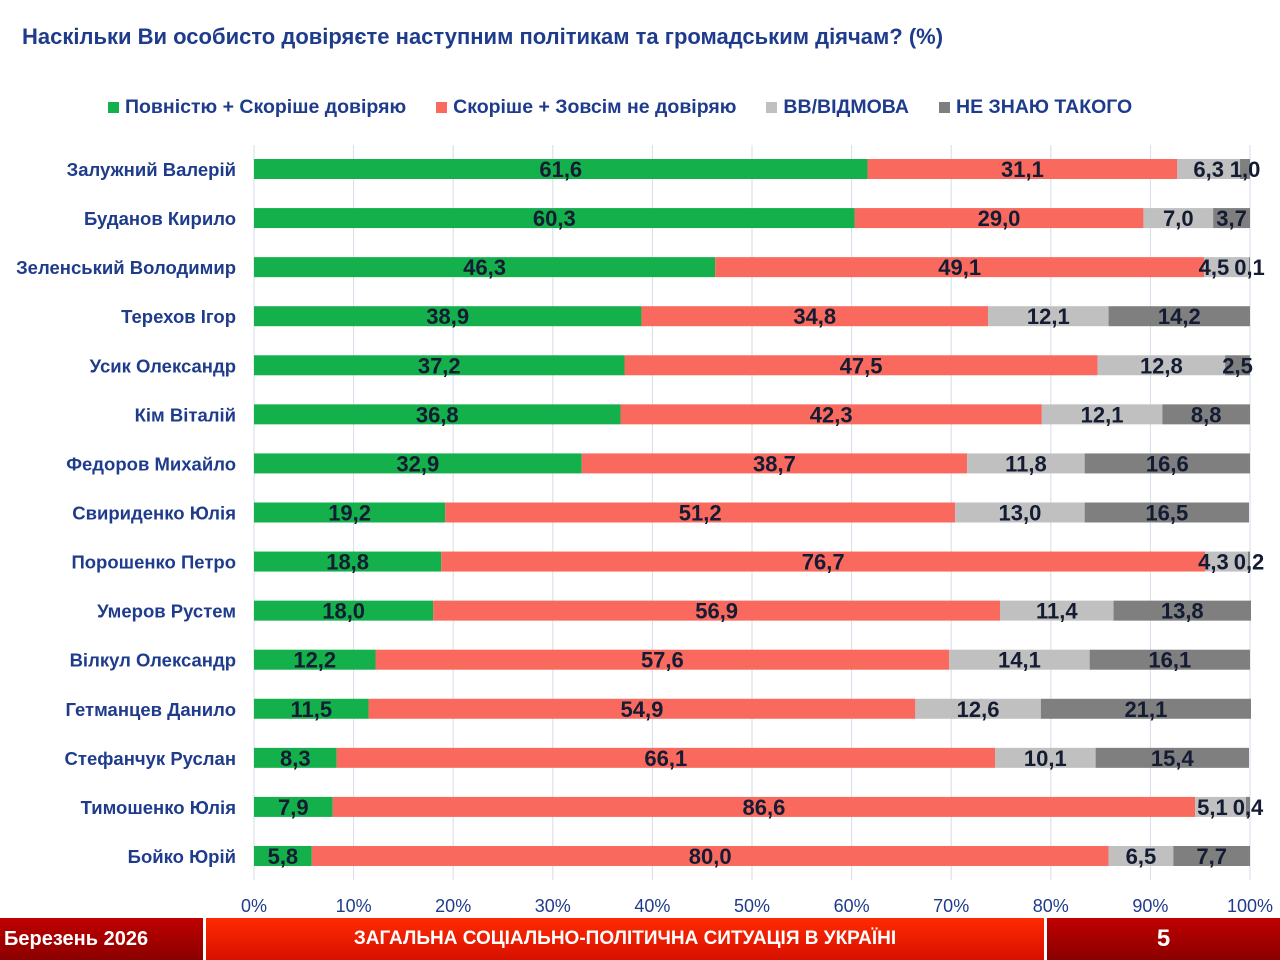 The image size is (1280, 960). Describe the element at coordinates (1150, 906) in the screenshot. I see `x-tick-label: 90%` at that location.